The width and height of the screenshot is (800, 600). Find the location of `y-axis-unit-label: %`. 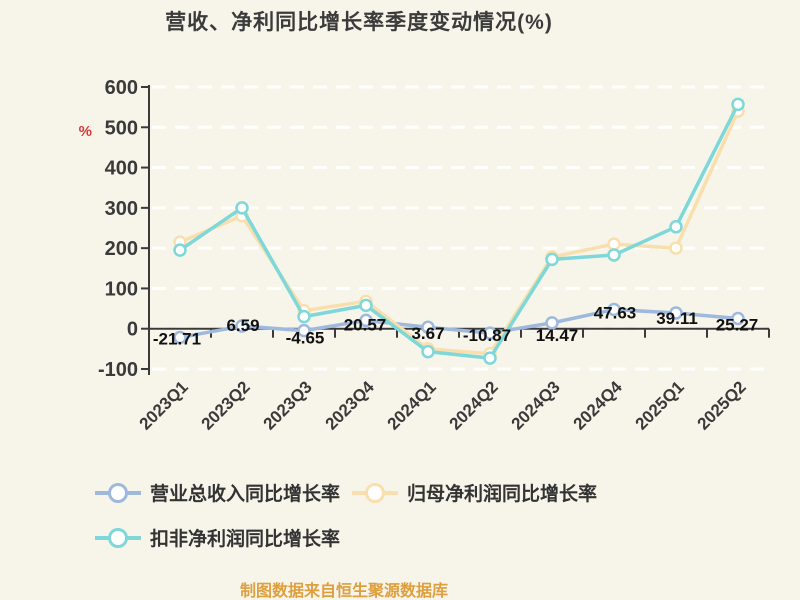

y-axis-unit-label: % is located at coordinates (85, 131).